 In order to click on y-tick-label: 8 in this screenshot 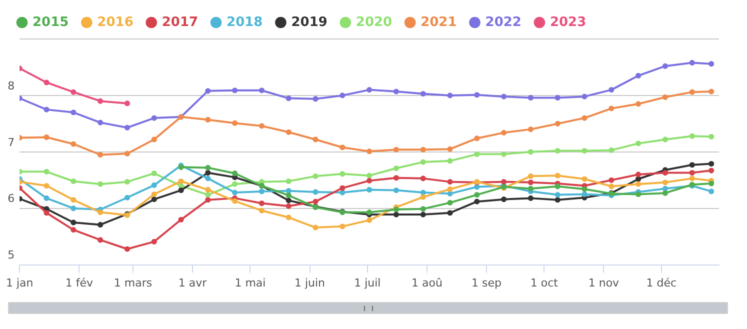, I will do `click(11, 85)`.